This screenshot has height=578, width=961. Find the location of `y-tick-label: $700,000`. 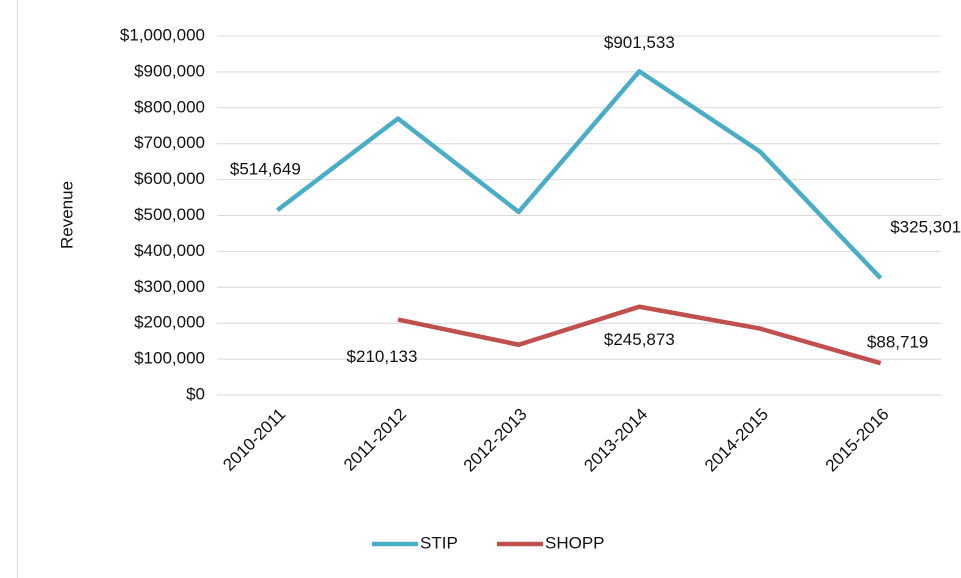

y-tick-label: $700,000 is located at coordinates (169, 142).